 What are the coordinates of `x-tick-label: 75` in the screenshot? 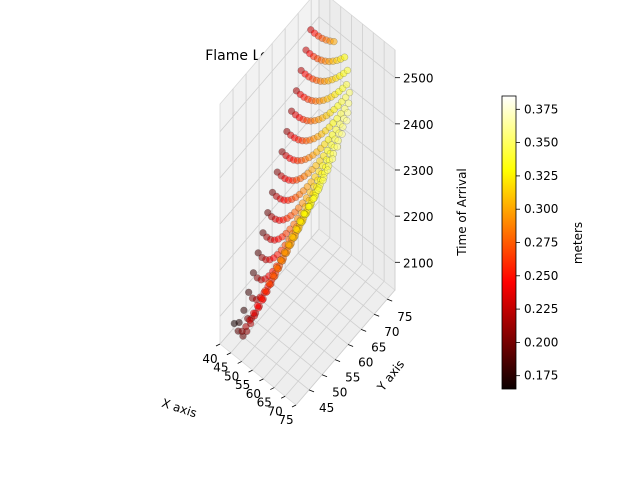 It's located at (285, 420).